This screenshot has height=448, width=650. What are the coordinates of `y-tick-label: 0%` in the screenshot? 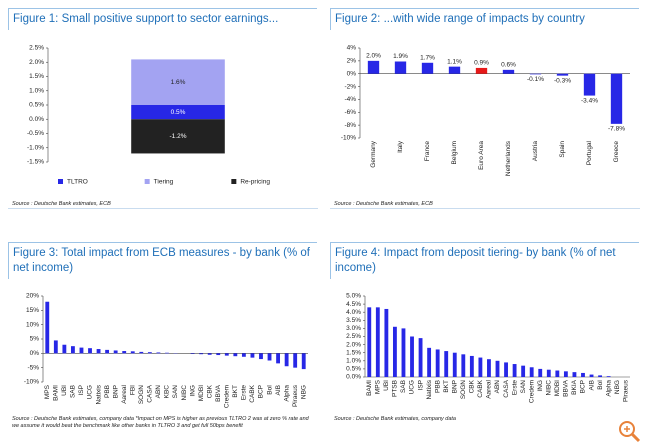 It's located at (35, 353).